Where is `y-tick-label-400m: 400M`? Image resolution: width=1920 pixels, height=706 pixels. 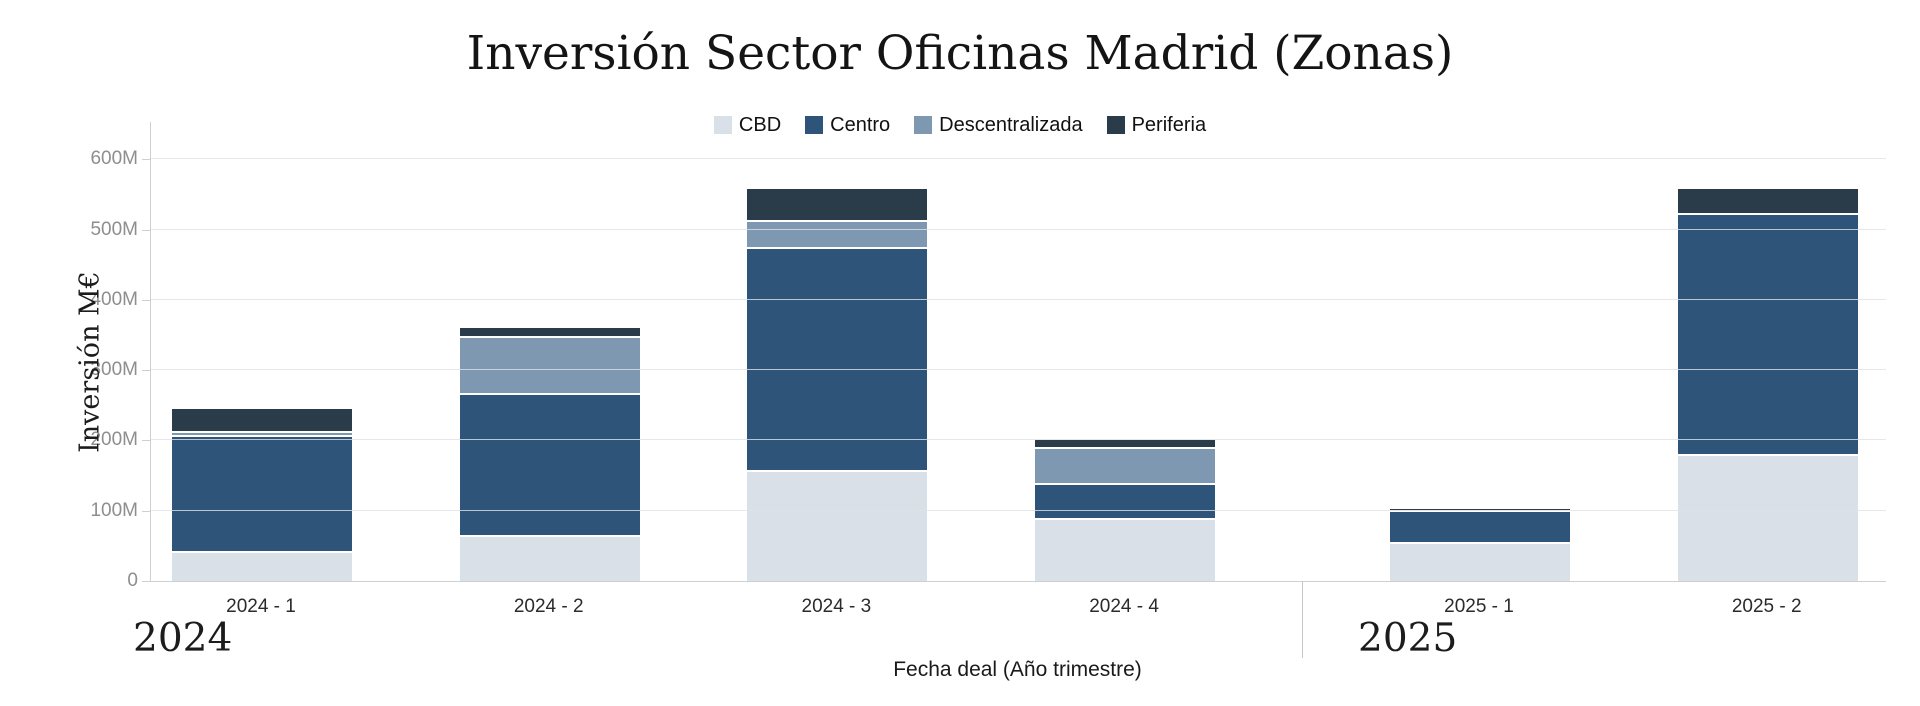
y-tick-label-400m: 400M is located at coordinates (114, 299).